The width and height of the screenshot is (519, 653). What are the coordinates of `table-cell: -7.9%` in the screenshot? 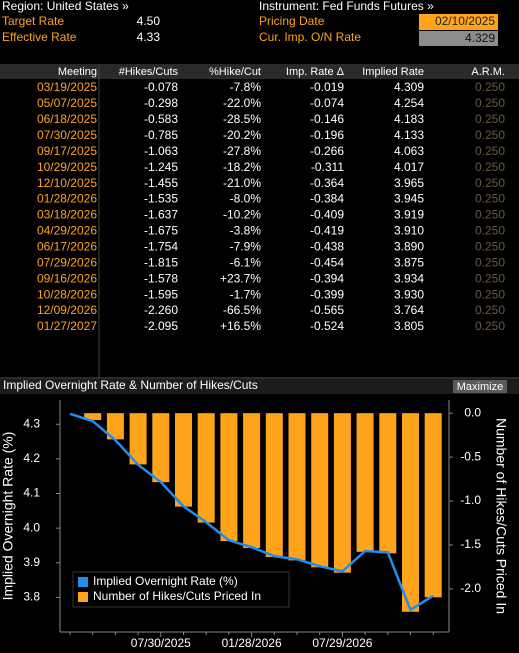 It's located at (246, 246).